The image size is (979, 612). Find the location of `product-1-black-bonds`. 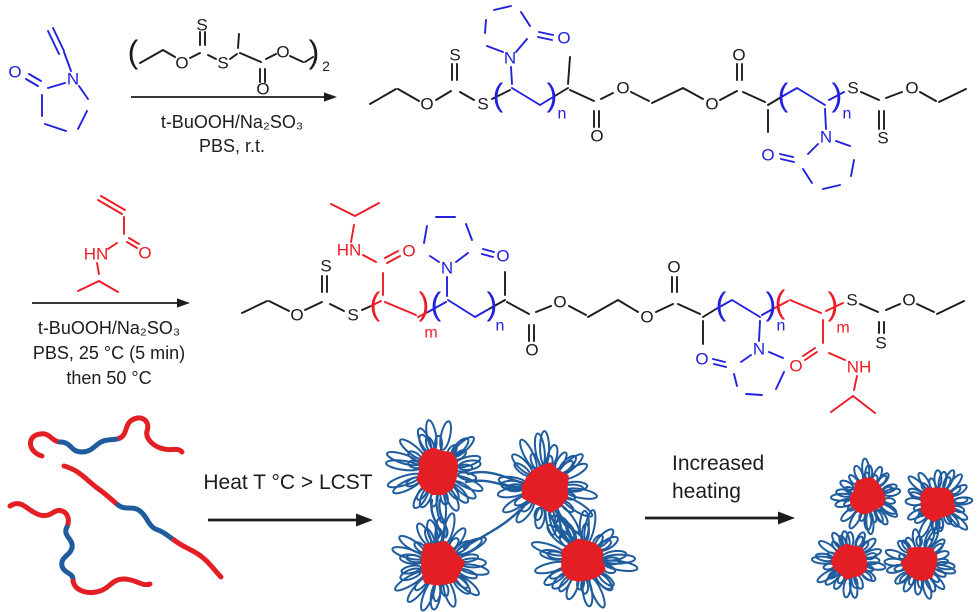

product-1-black-bonds is located at coordinates (668, 94).